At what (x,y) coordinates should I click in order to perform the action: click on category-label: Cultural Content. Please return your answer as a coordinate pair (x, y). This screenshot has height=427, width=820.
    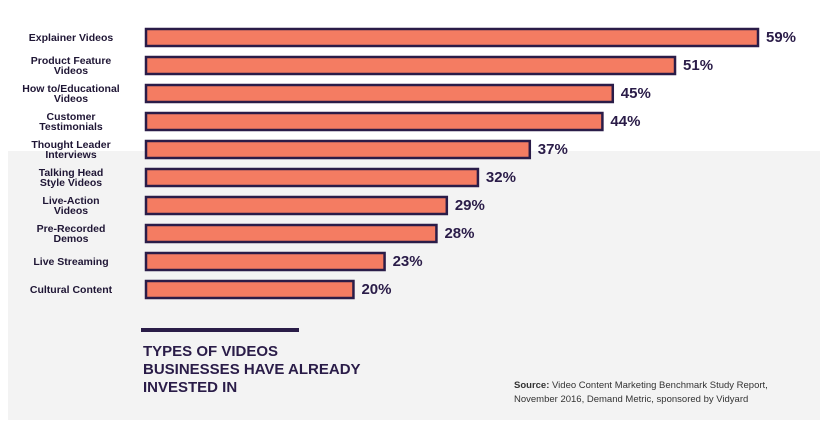
    Looking at the image, I should click on (71, 289).